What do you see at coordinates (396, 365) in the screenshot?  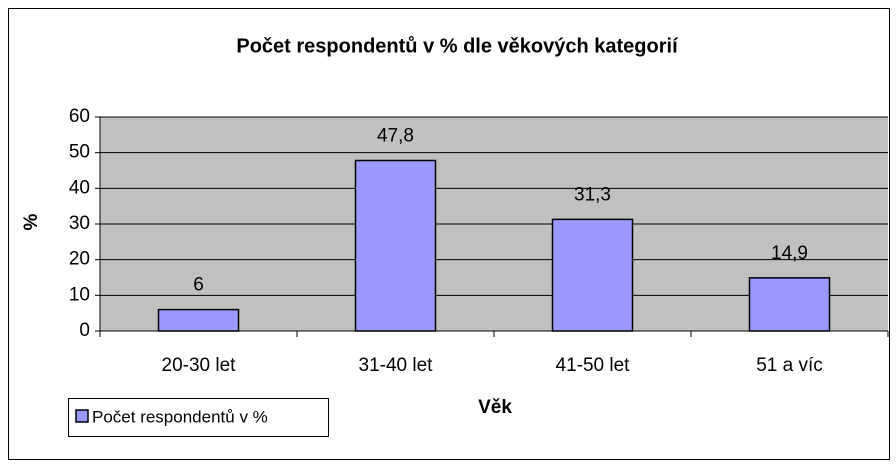 I see `x-tick-label: 31-40 let` at bounding box center [396, 365].